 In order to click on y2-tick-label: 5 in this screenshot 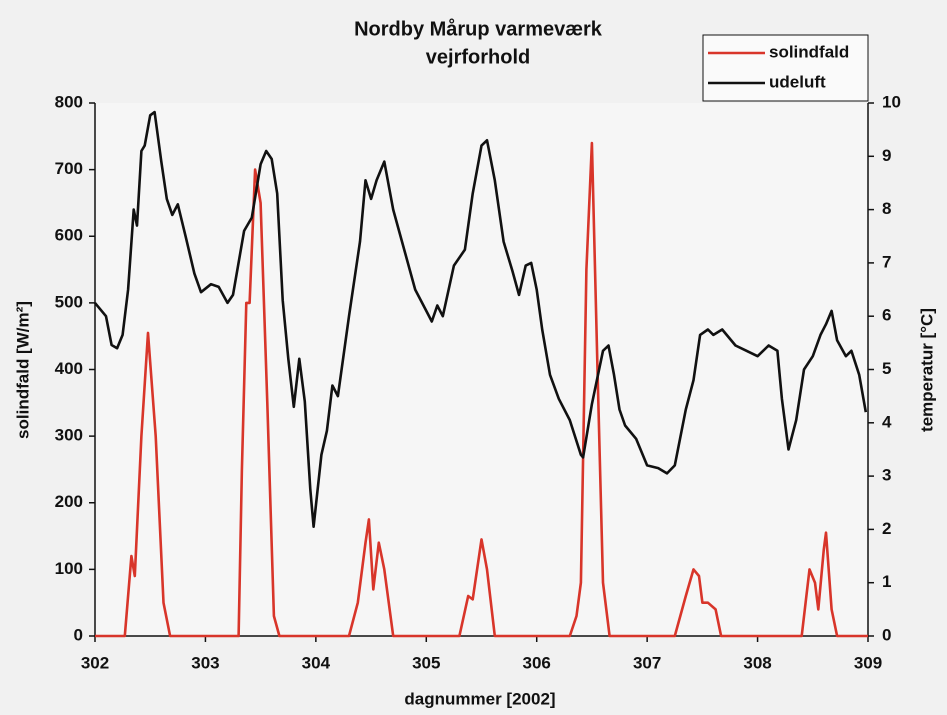, I will do `click(886, 368)`.